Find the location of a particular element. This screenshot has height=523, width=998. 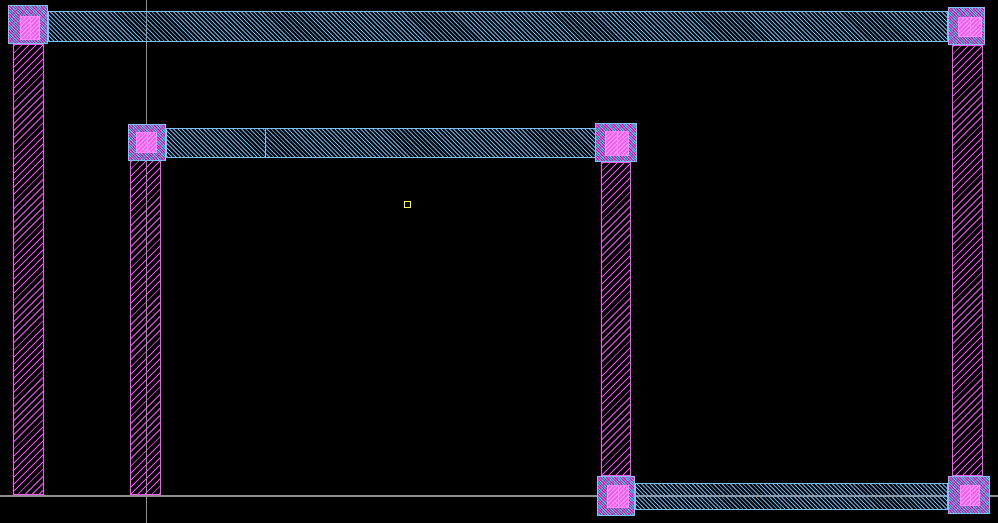

via-contact-top-right is located at coordinates (966, 26).